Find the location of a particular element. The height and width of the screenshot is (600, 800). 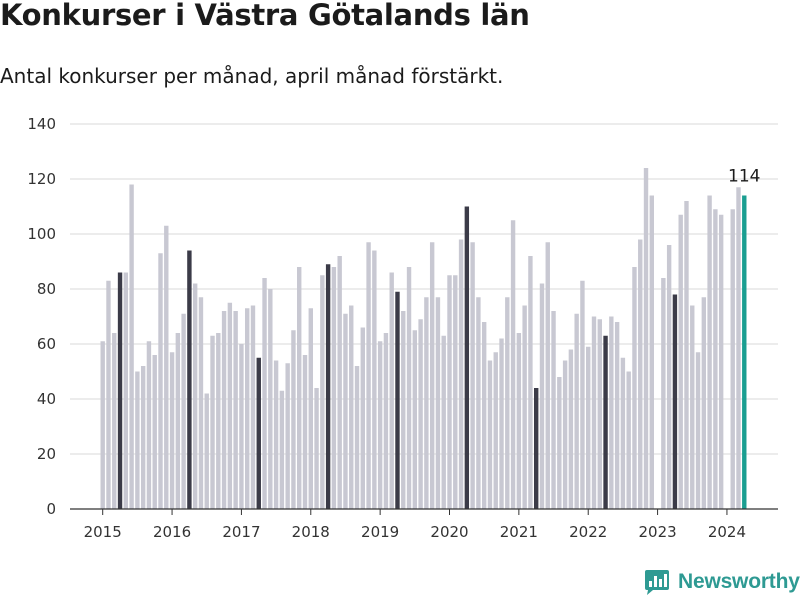

x-tick-label: 2018 is located at coordinates (311, 532).